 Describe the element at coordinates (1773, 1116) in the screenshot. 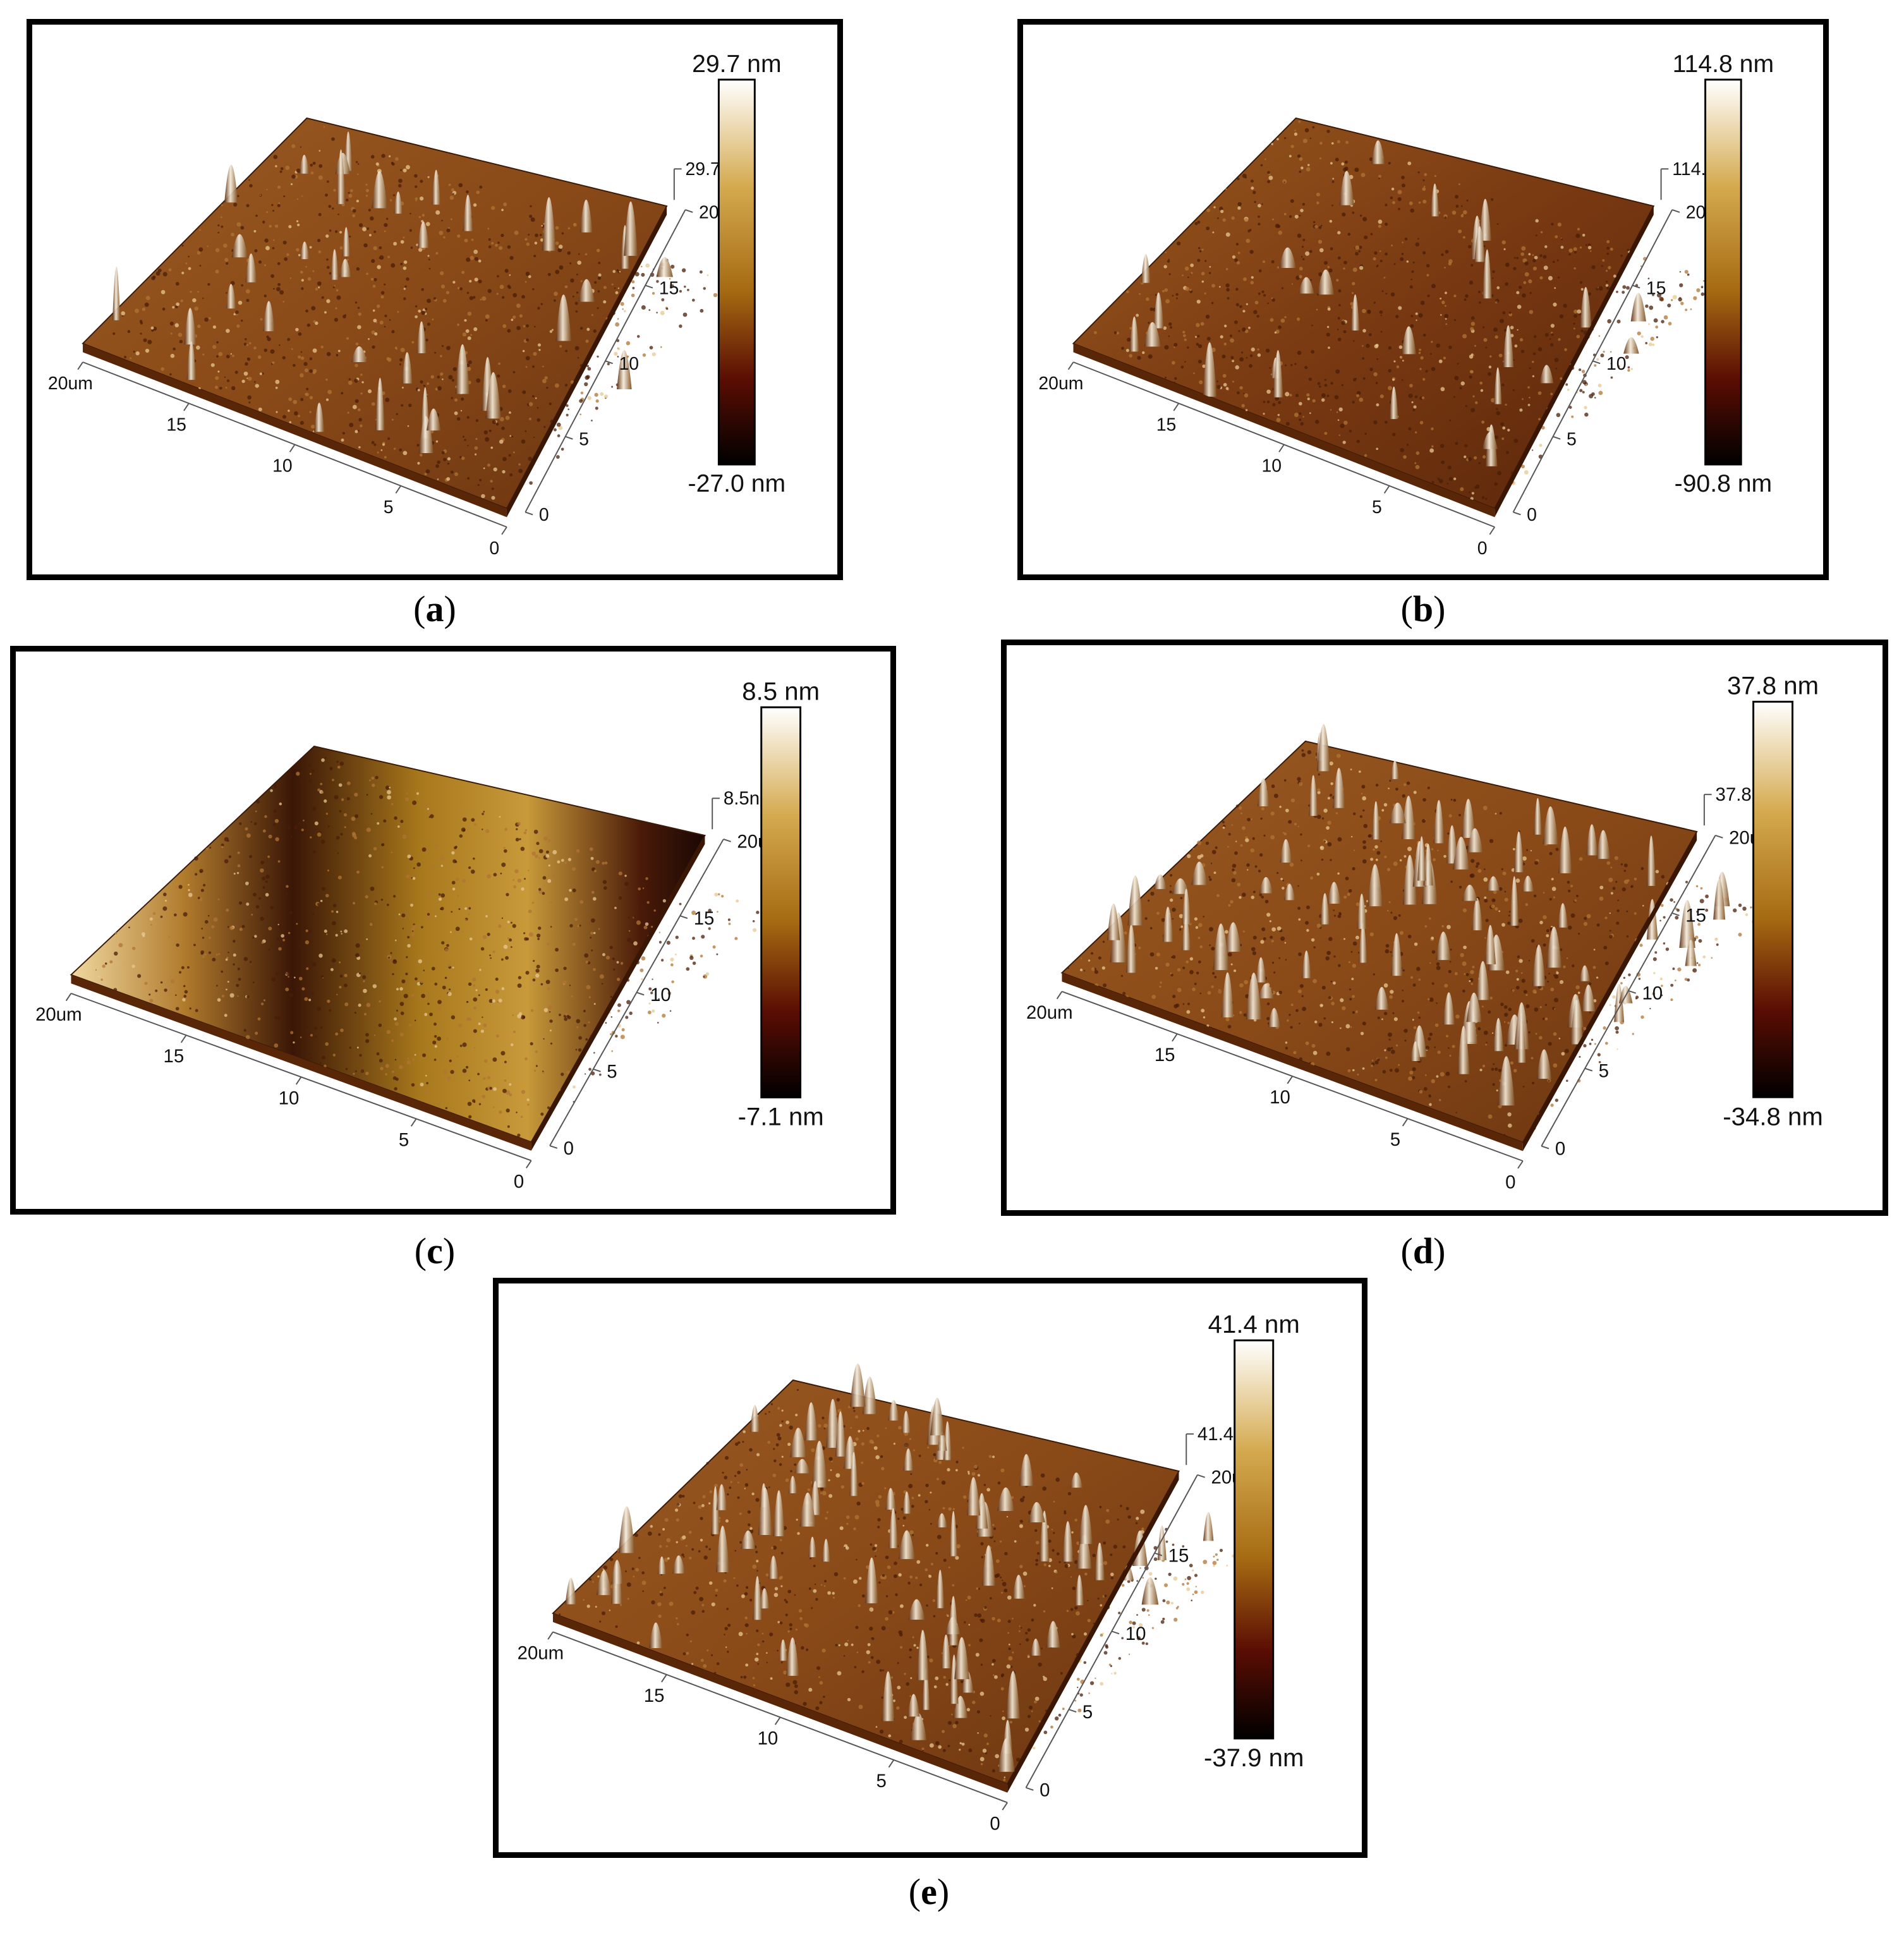

I see `colorbar-min-label: -34.8 nm` at that location.